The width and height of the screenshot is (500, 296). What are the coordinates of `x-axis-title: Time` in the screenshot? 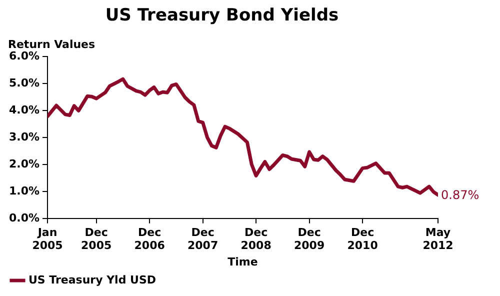 It's located at (243, 261).